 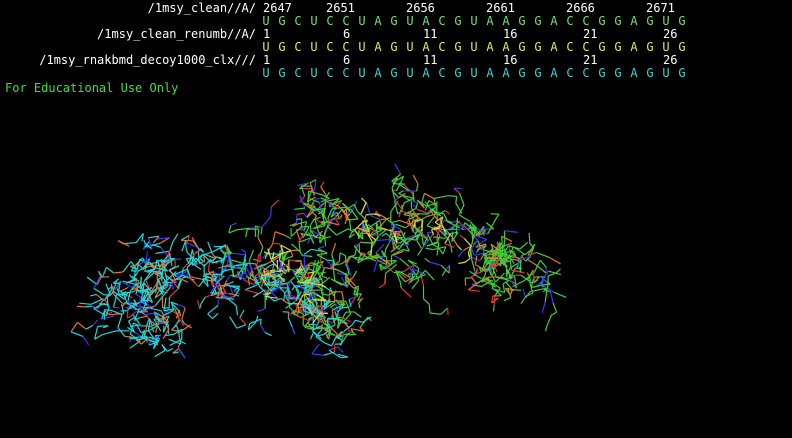 What do you see at coordinates (176, 34) in the screenshot?
I see `object-label: /1msy_clean_renumb//A/` at bounding box center [176, 34].